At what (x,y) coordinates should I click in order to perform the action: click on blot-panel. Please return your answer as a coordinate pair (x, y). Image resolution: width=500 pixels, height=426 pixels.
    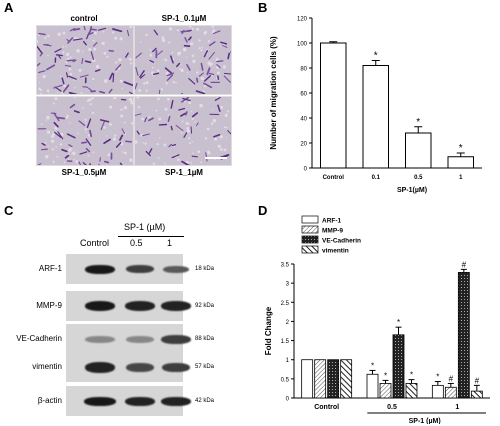
    Looking at the image, I should click on (128, 401).